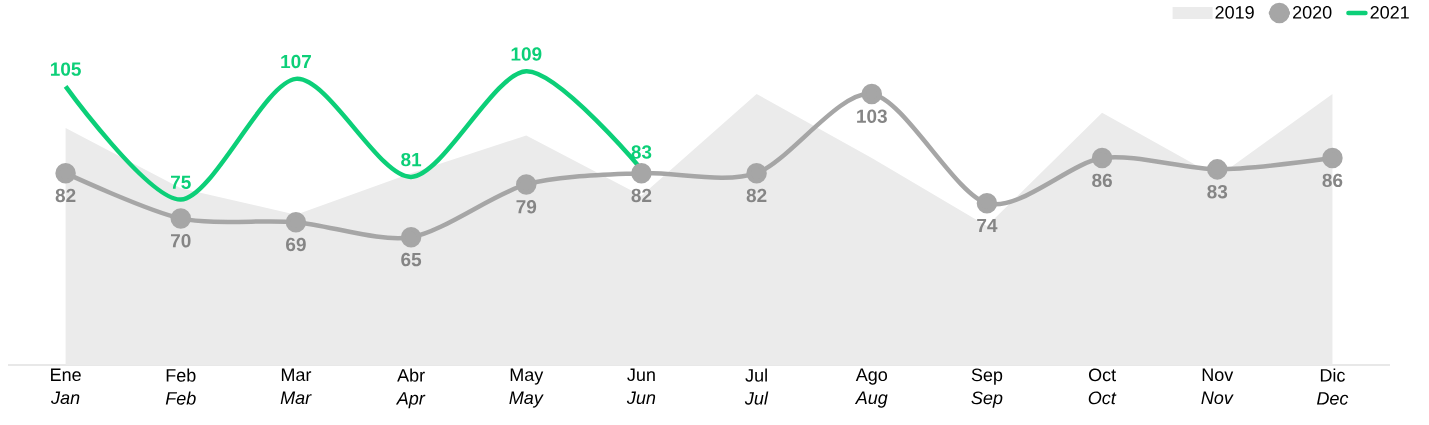 This screenshot has width=1429, height=425. What do you see at coordinates (987, 388) in the screenshot?
I see `x-tick-label: Sep Sep` at bounding box center [987, 388].